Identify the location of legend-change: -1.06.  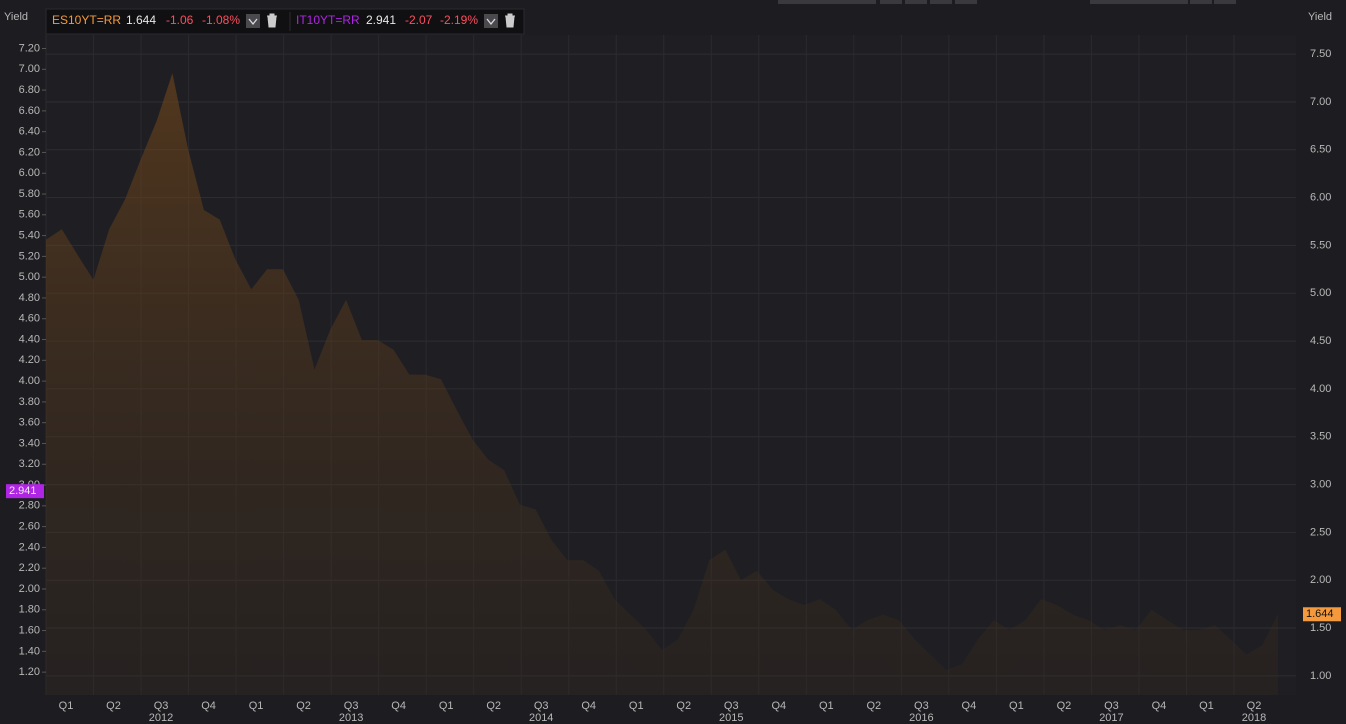
(180, 20).